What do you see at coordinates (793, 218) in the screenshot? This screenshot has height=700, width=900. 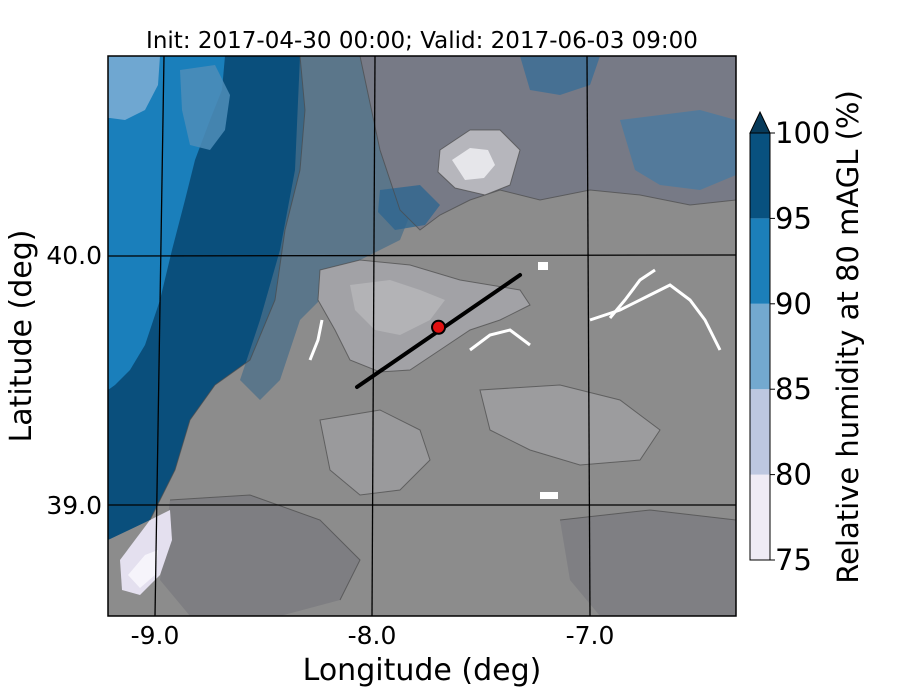 I see `colorbar-tick-label: 95` at bounding box center [793, 218].